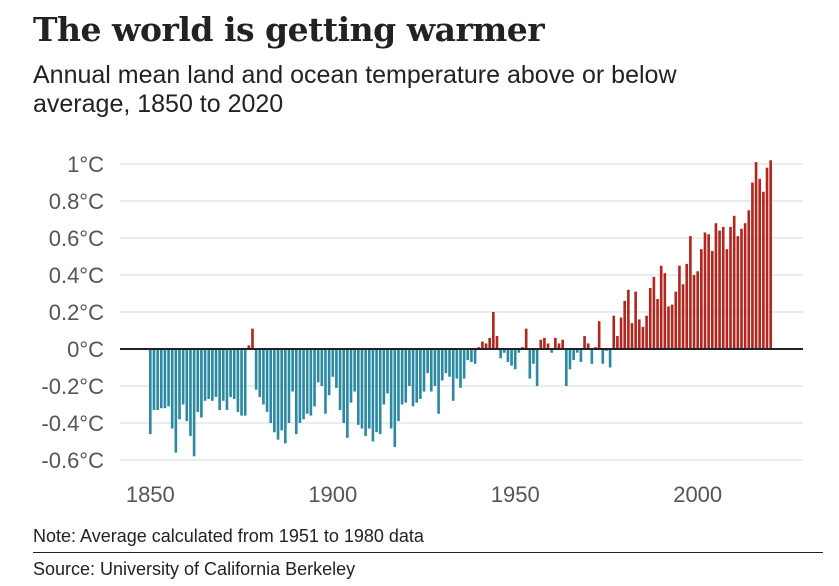 This screenshot has height=586, width=839. What do you see at coordinates (380, 392) in the screenshot?
I see `bar-1913` at bounding box center [380, 392].